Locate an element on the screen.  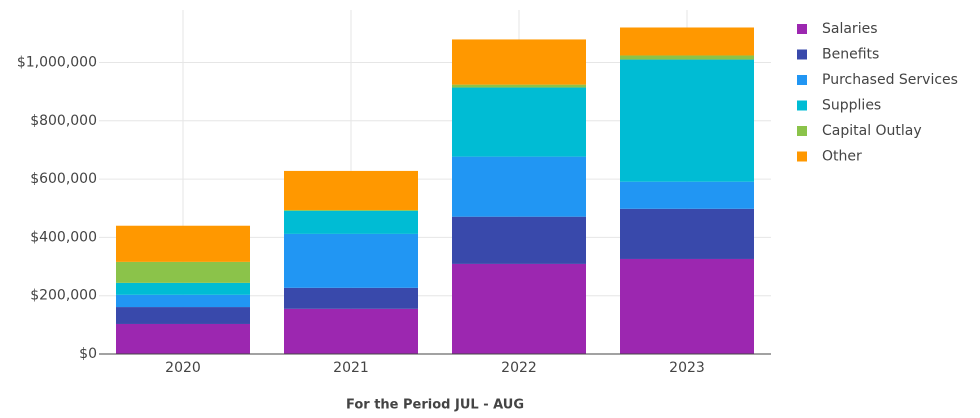
y-tick-label: $0 is located at coordinates (88, 354).